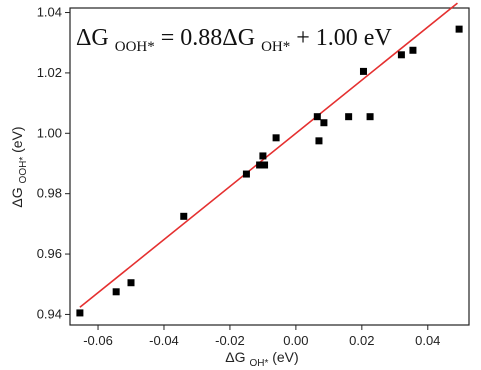  Describe the element at coordinates (361, 340) in the screenshot. I see `x-tick-label: 0.02` at that location.